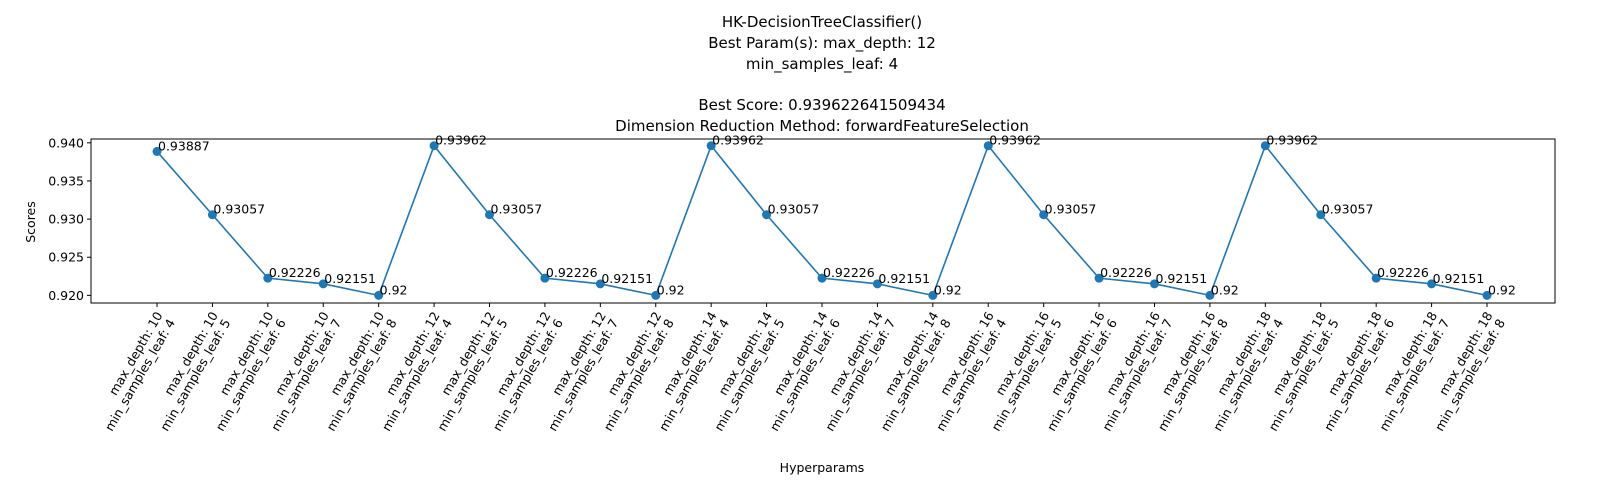 The height and width of the screenshot is (500, 1600). I want to click on y-tick-label-2: 0.930, so click(66, 219).